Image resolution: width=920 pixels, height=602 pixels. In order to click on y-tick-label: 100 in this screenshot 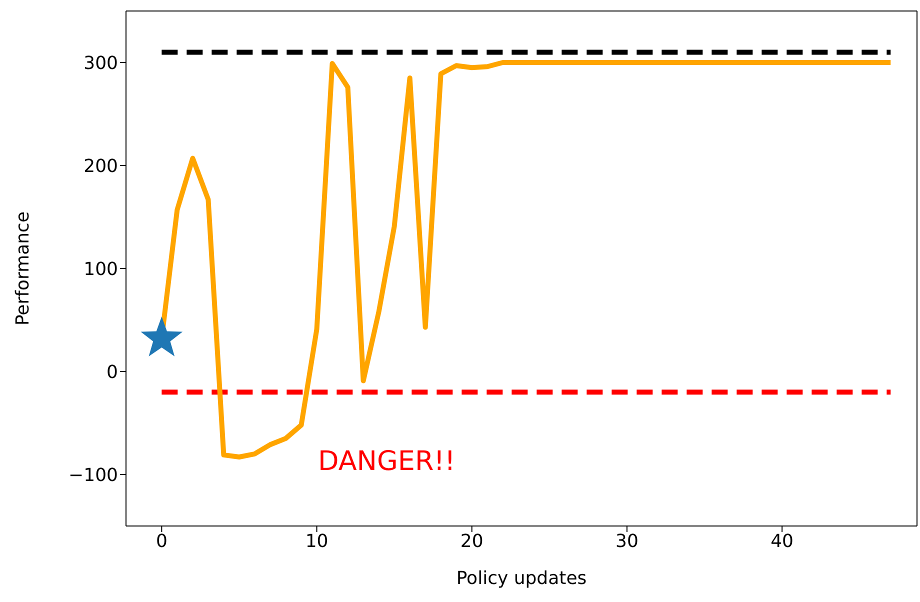, I will do `click(101, 269)`.